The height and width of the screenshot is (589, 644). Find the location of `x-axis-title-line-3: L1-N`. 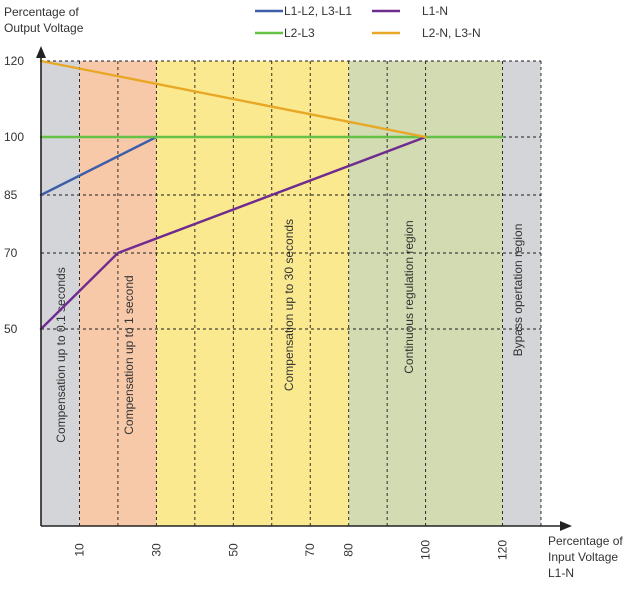

x-axis-title-line-3: L1-N is located at coordinates (561, 573).